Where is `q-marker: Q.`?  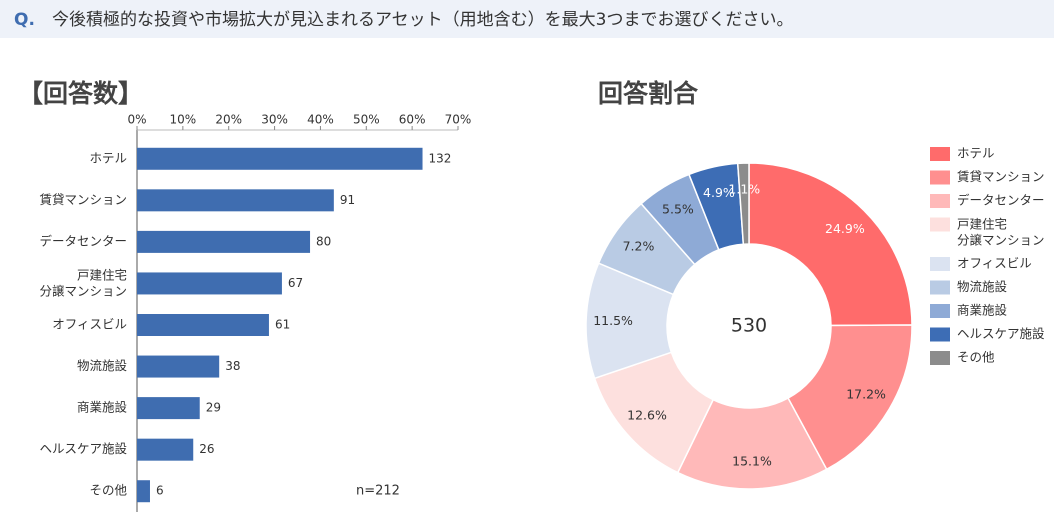 q-marker: Q. is located at coordinates (24, 20).